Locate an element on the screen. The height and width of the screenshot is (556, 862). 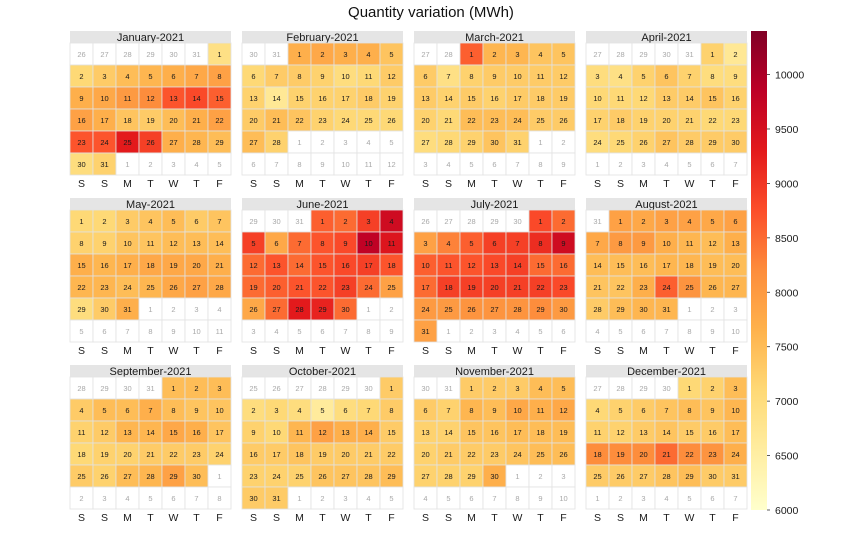
day-number: 1 is located at coordinates (471, 54).